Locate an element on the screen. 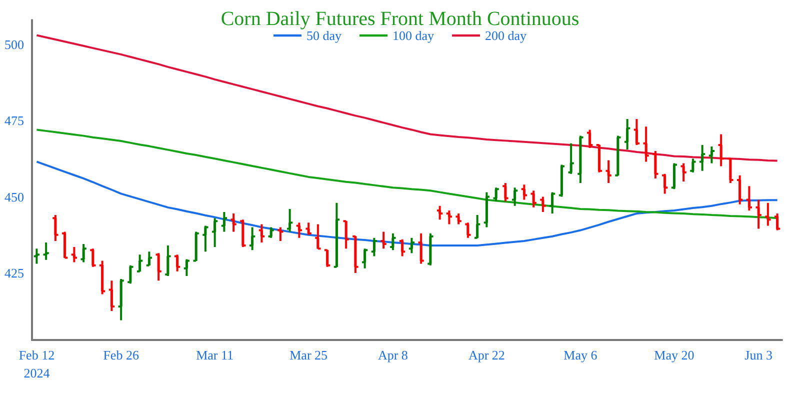 This screenshot has width=800, height=400. y-tick-label: 475 is located at coordinates (14, 120).